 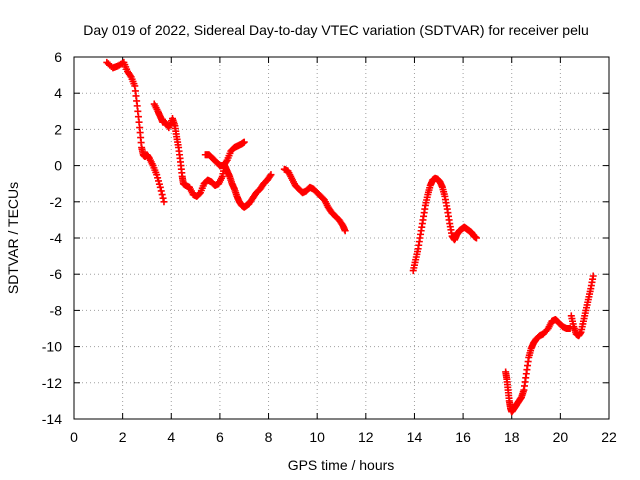 What do you see at coordinates (224, 154) in the screenshot?
I see `series-arc3` at bounding box center [224, 154].